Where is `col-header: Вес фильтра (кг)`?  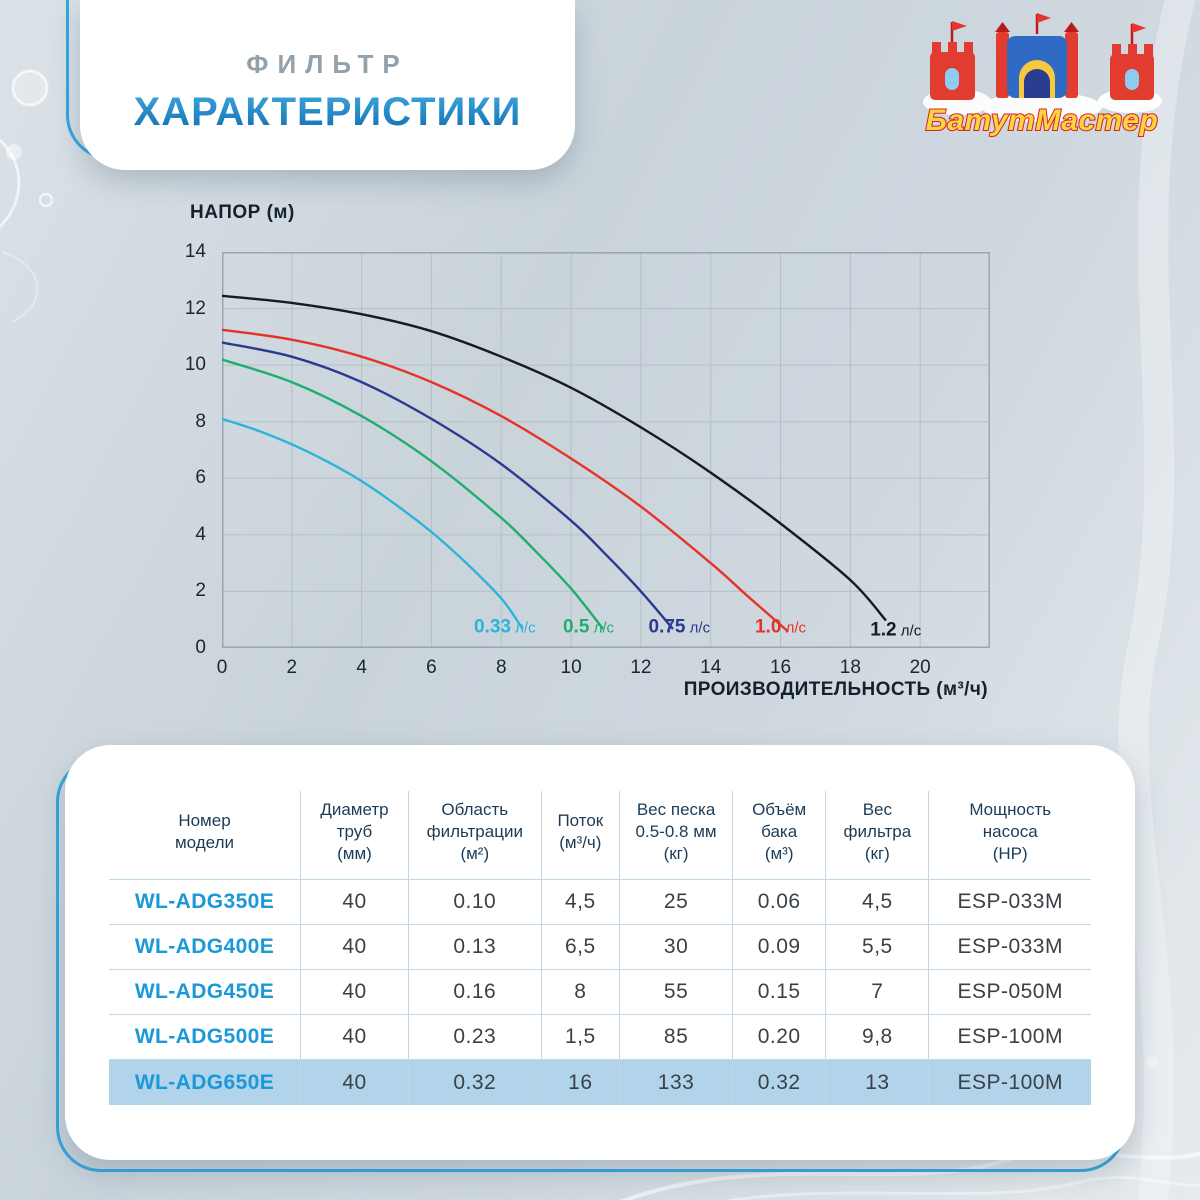
col-header: Вес фильтра (кг) is located at coordinates (877, 835).